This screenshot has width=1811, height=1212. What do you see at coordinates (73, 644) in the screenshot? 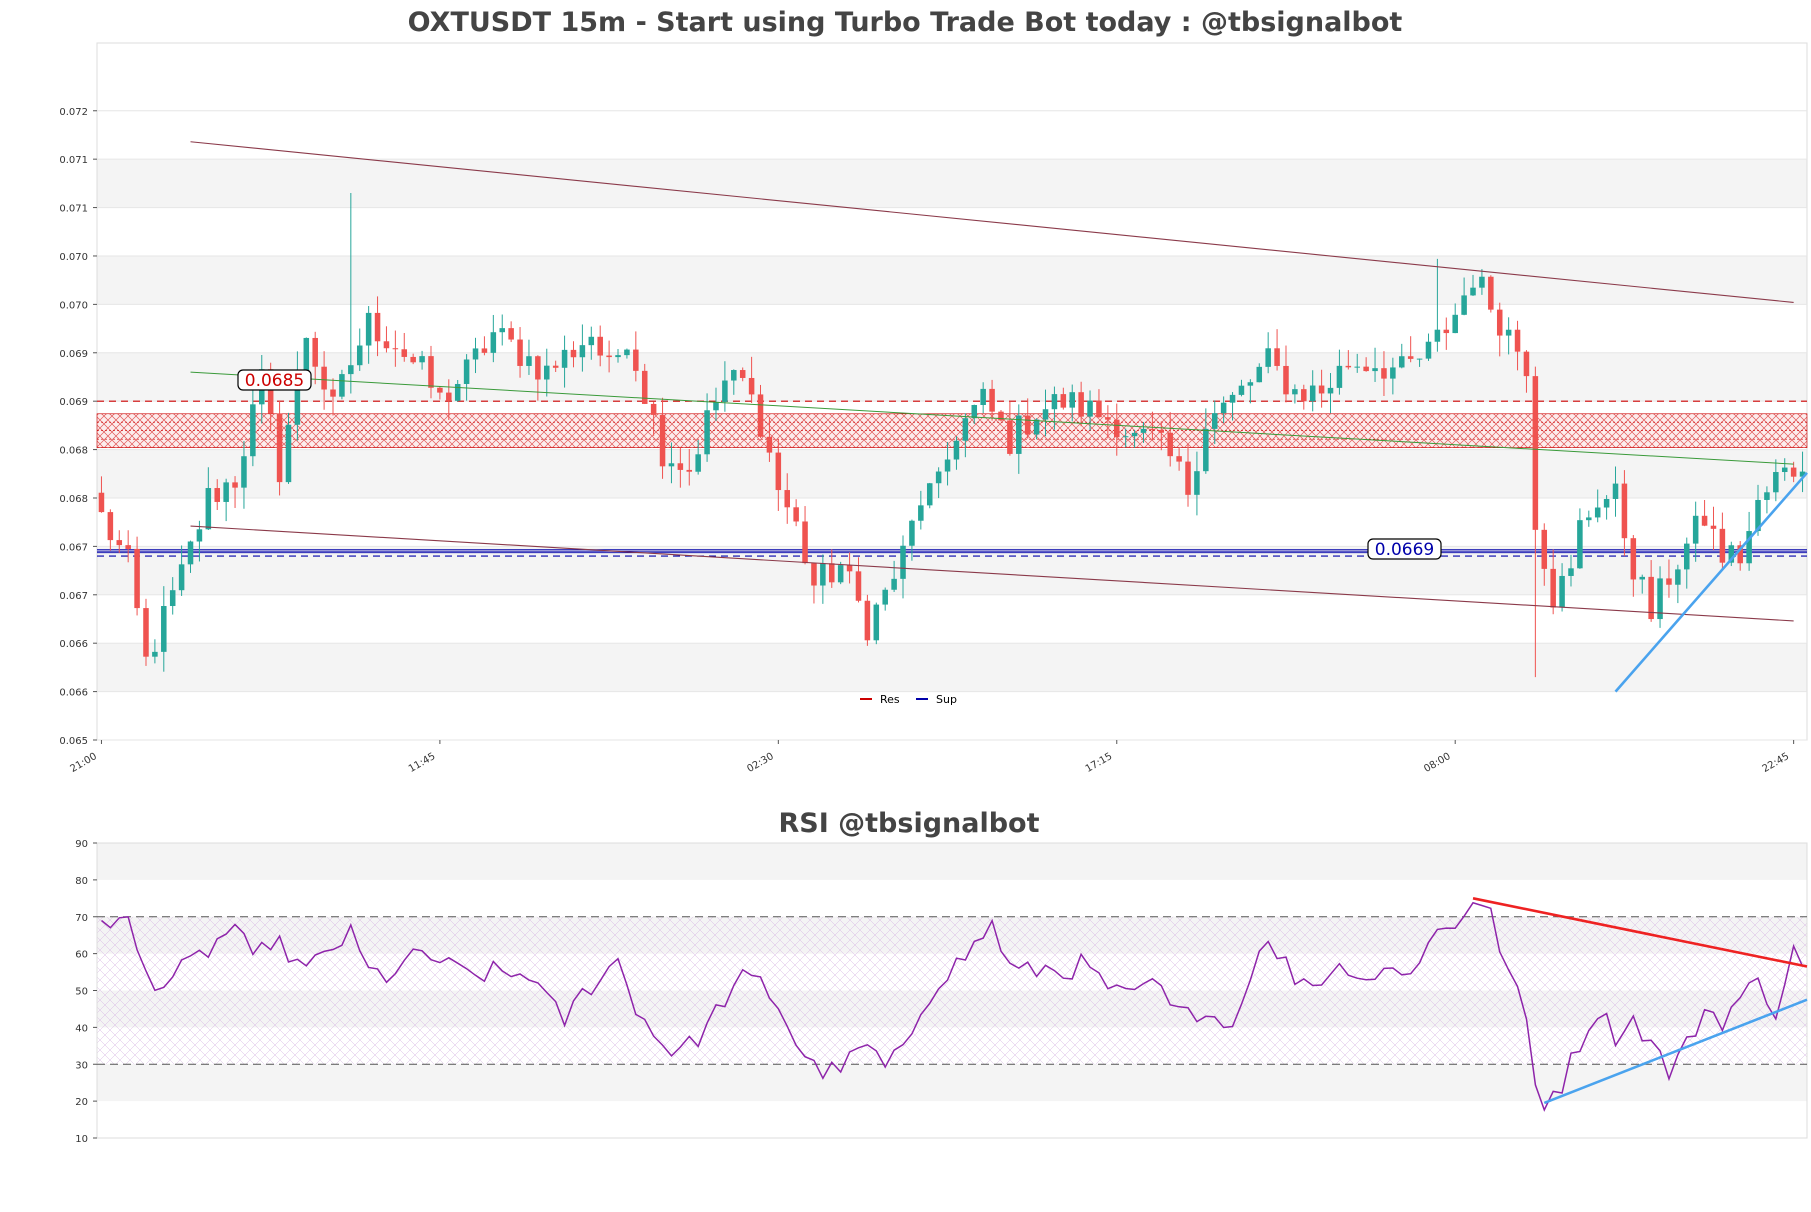
I see `price-tick-label: 0.066` at bounding box center [73, 644].